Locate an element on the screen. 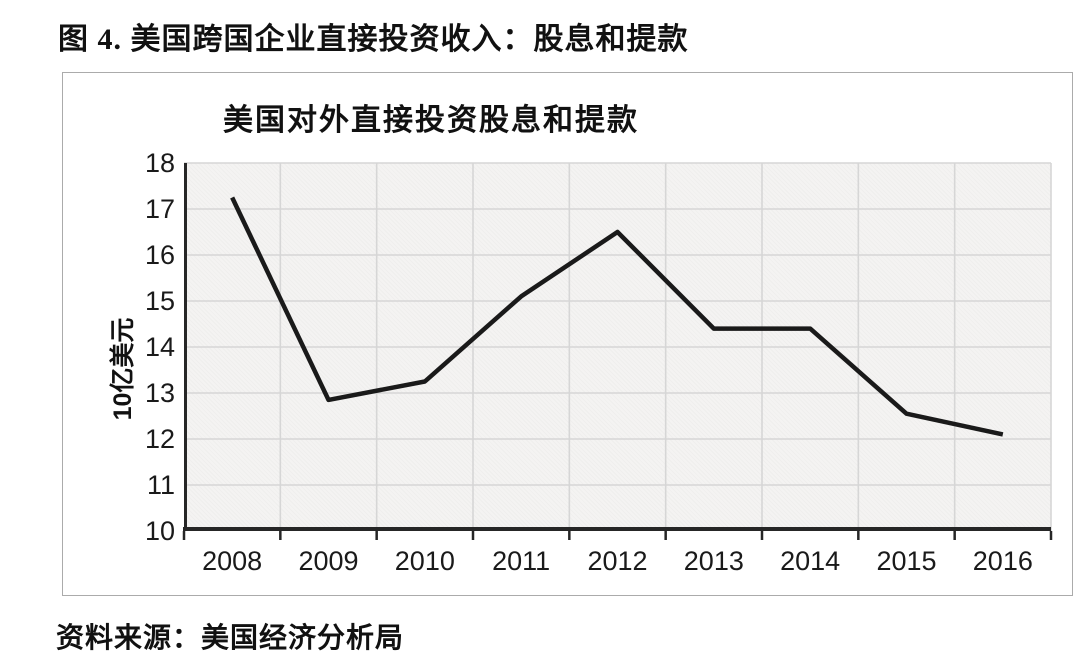  figure-title: 图 4. 美国跨国企业直接投资收入：股息和提款 is located at coordinates (373, 39).